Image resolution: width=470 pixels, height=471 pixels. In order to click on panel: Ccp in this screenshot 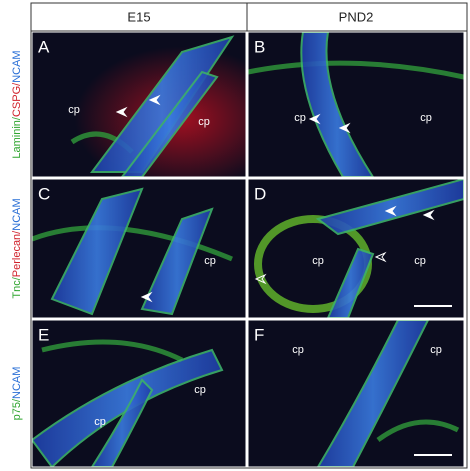, I will do `click(139, 248)`.